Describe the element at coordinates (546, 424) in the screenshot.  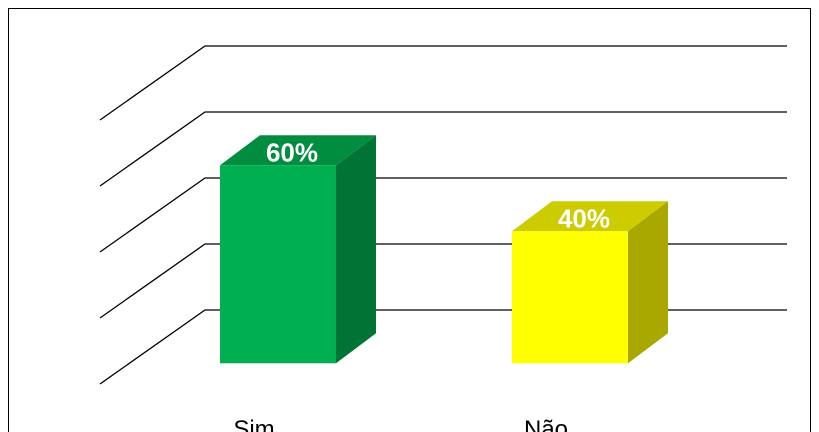
I see `x-tick-label: Não` at that location.